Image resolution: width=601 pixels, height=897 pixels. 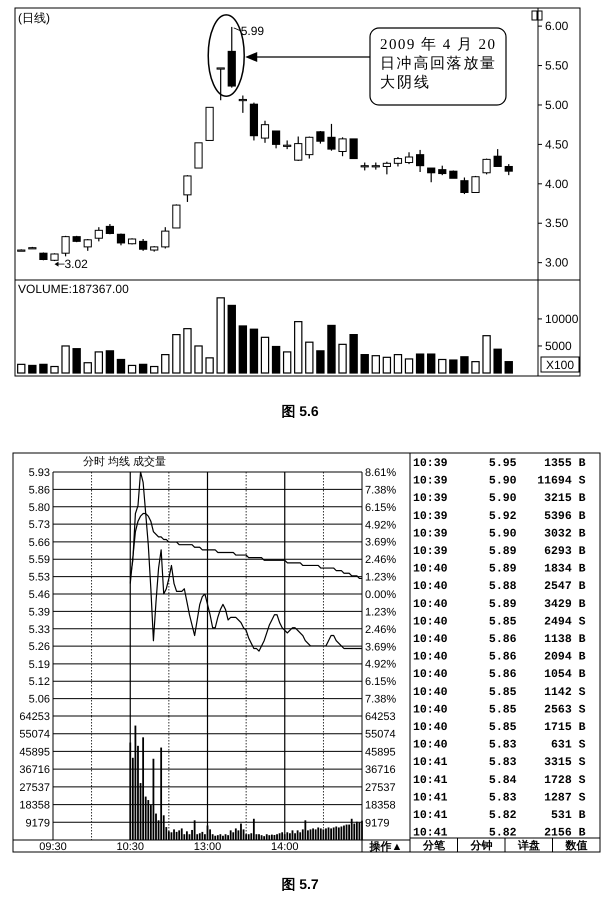 I want to click on text: 10:39 5.89 6293 B, so click(x=499, y=551).